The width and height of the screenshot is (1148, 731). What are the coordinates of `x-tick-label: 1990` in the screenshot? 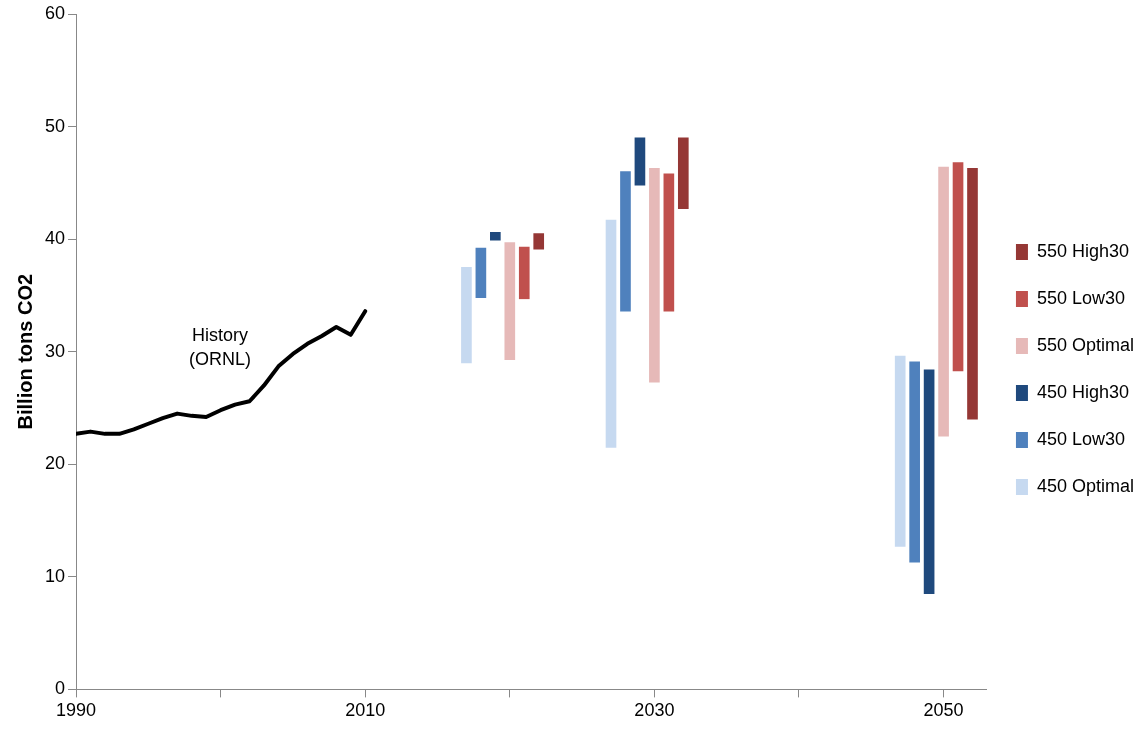 It's located at (76, 710).